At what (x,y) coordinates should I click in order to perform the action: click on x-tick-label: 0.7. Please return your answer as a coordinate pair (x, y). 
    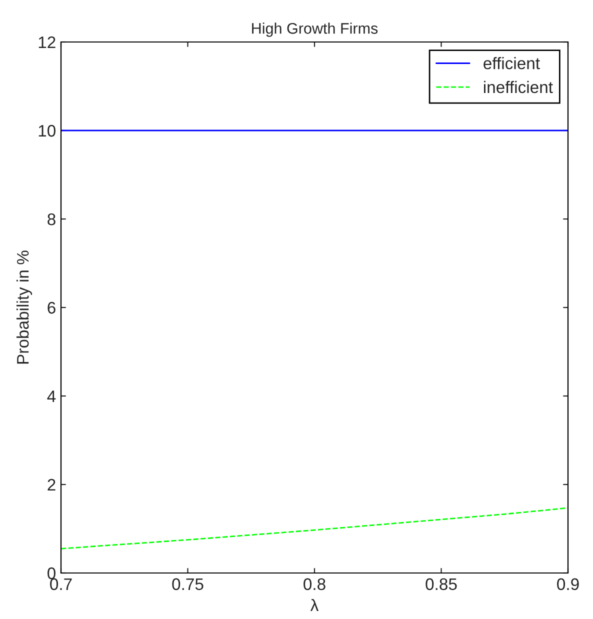
    Looking at the image, I should click on (61, 584).